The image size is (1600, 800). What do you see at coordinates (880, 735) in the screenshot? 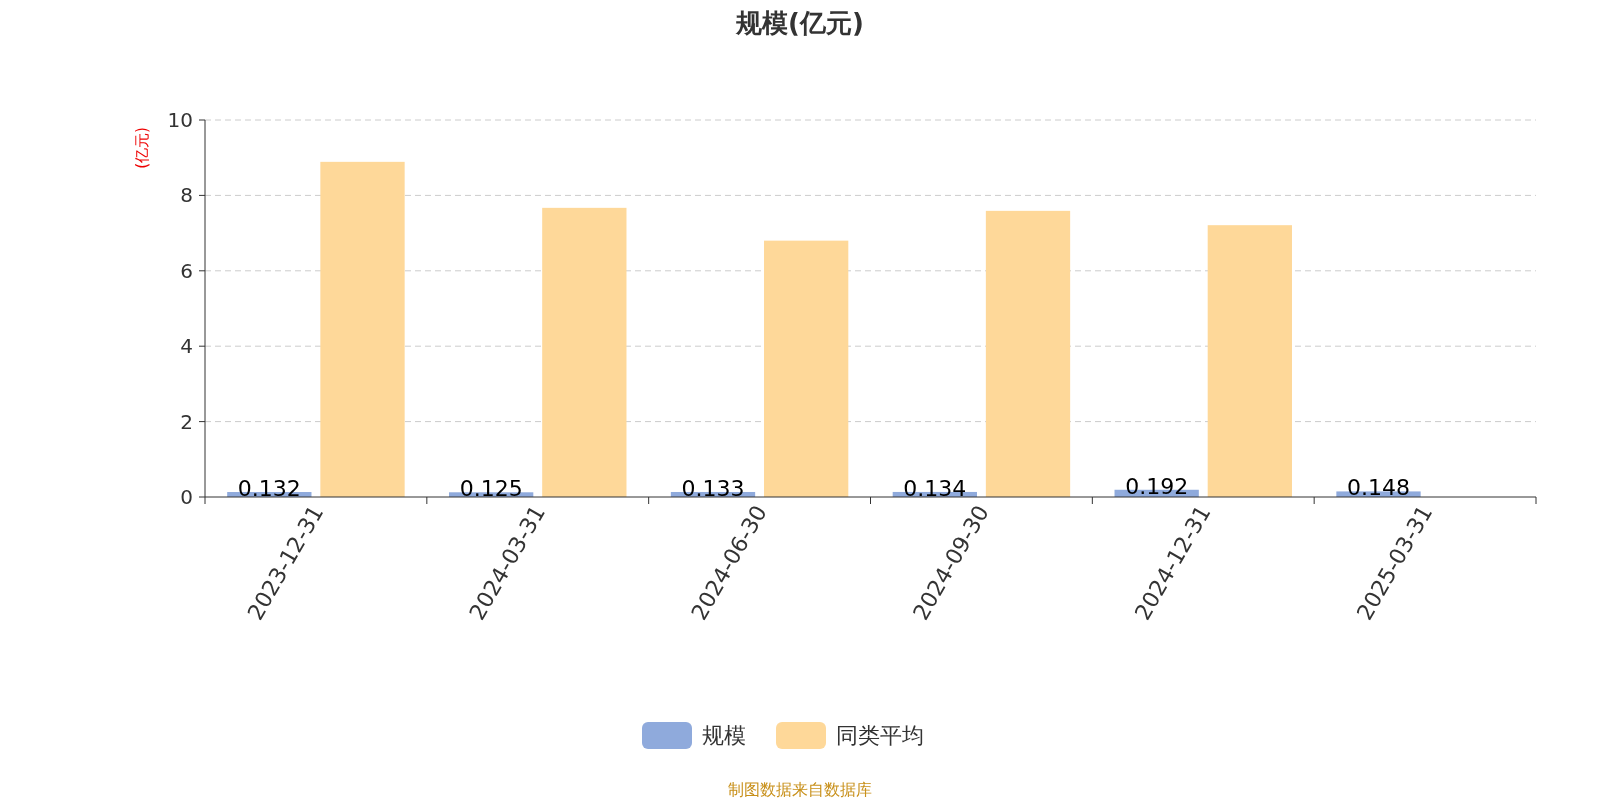
I see `legend-label: 同类平均` at bounding box center [880, 735].